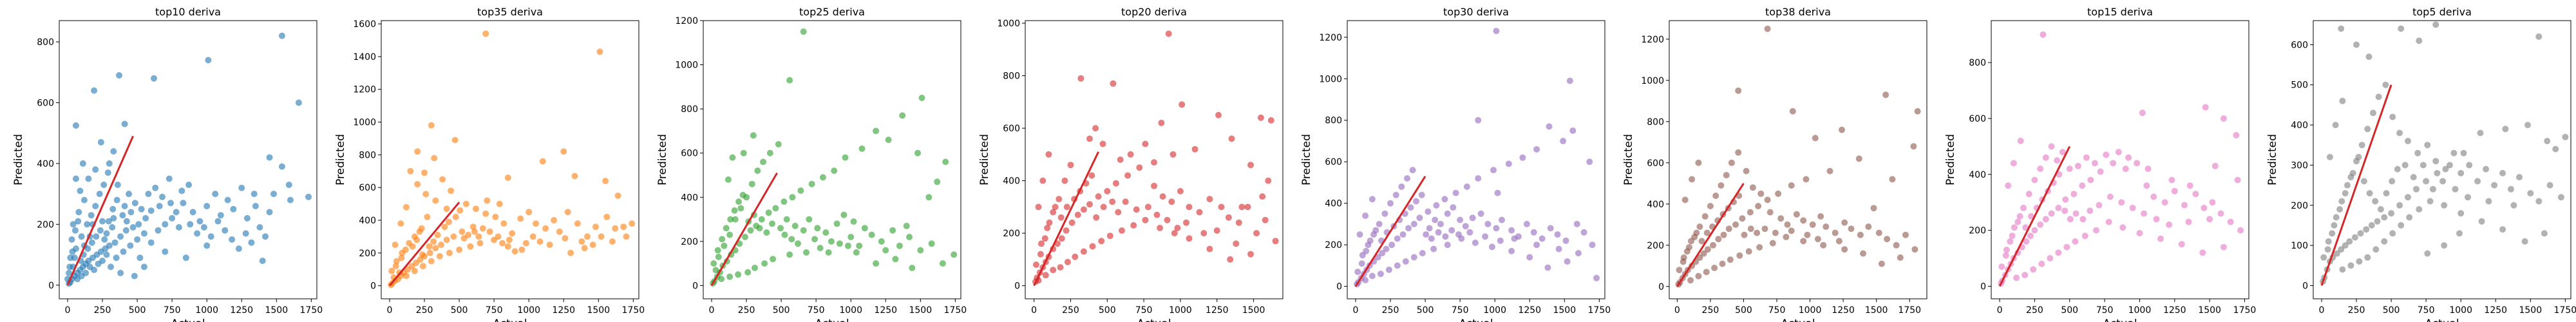 Image resolution: width=2576 pixels, height=322 pixels. Describe the element at coordinates (2299, 85) in the screenshot. I see `y-tick-label: 500` at that location.